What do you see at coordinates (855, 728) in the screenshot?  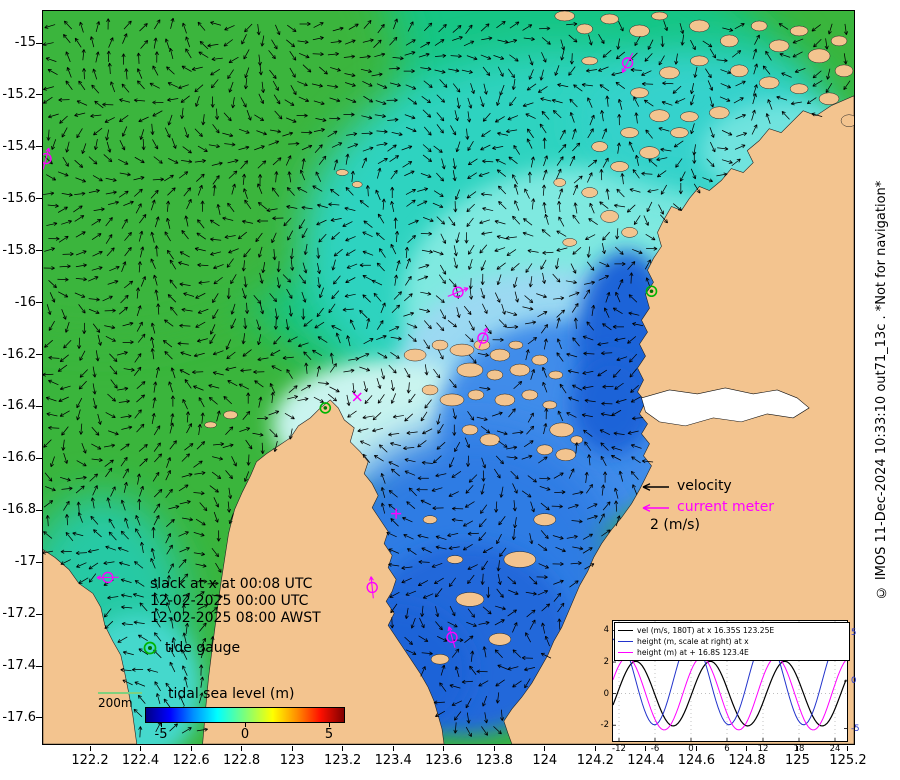 I see `inset-yright-tick-label: -5` at bounding box center [855, 728].